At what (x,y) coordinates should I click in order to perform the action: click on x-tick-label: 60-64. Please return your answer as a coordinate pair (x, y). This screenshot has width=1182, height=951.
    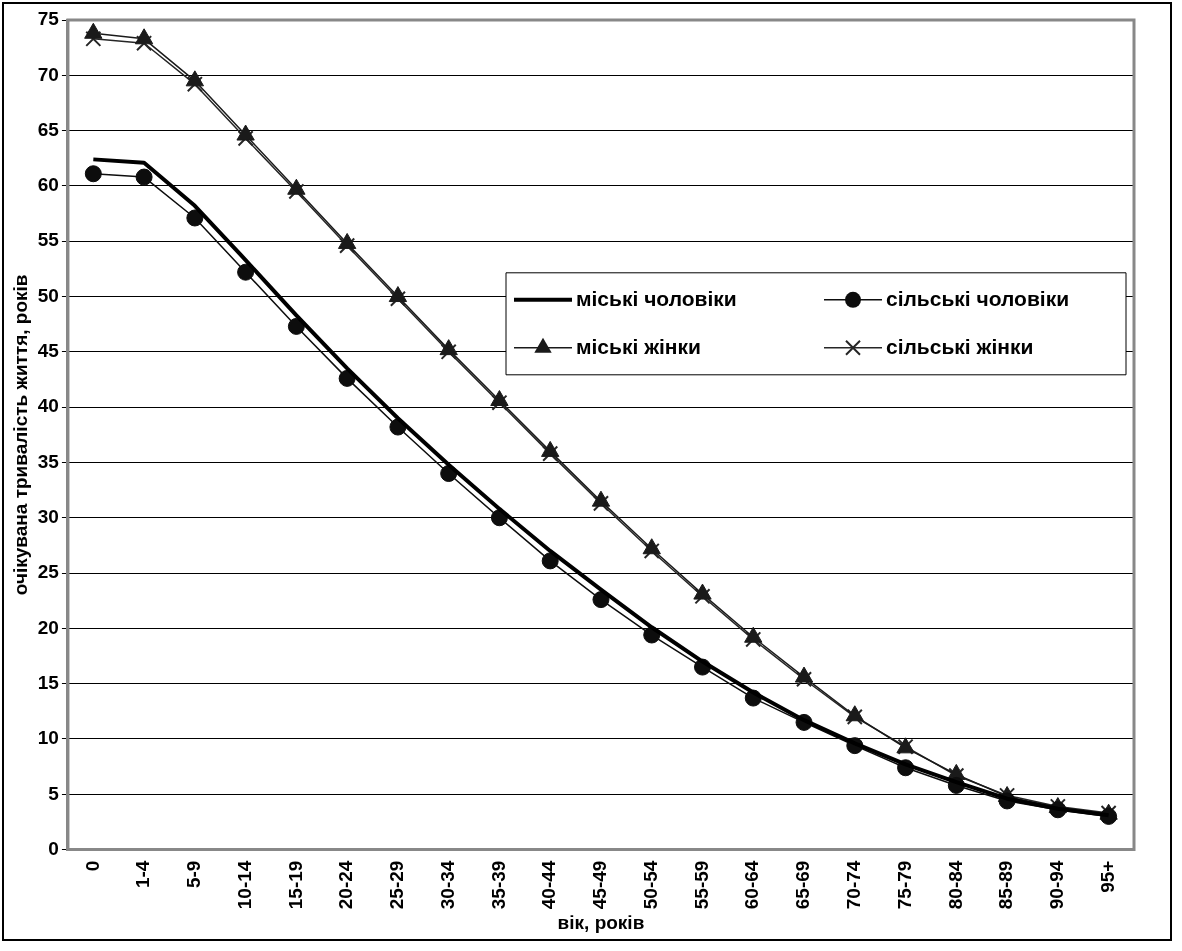
    Looking at the image, I should click on (752, 885).